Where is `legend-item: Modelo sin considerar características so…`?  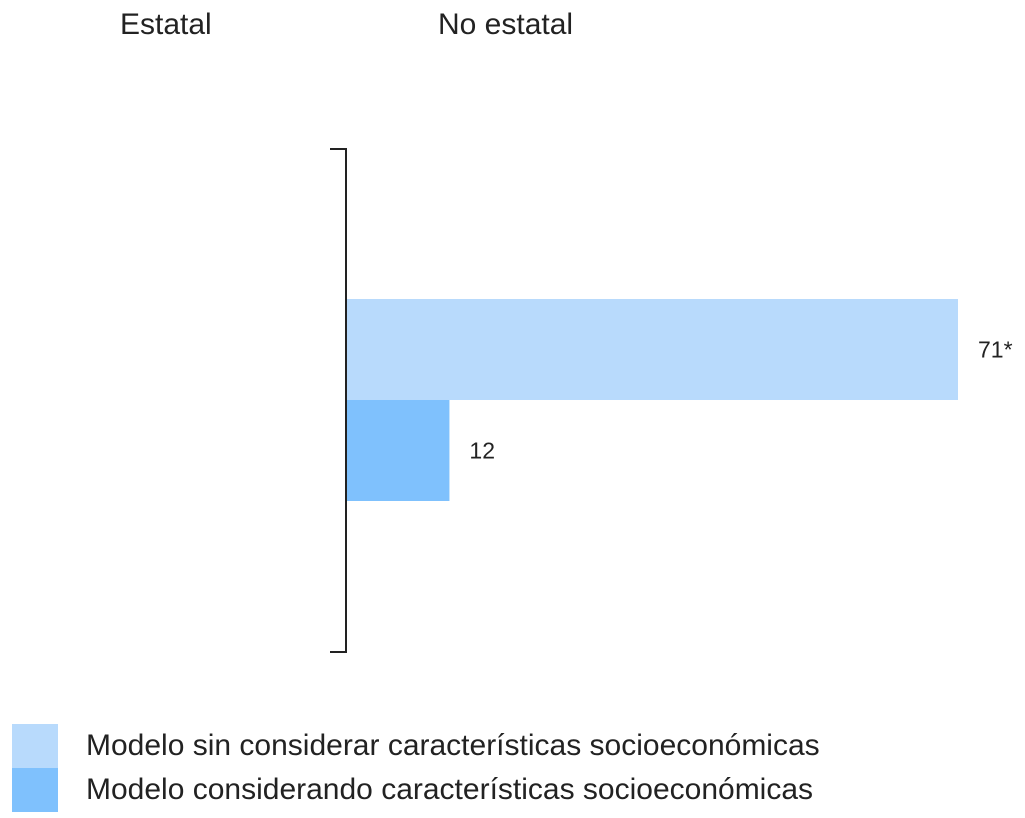
legend-item: Modelo sin considerar características so… is located at coordinates (416, 746).